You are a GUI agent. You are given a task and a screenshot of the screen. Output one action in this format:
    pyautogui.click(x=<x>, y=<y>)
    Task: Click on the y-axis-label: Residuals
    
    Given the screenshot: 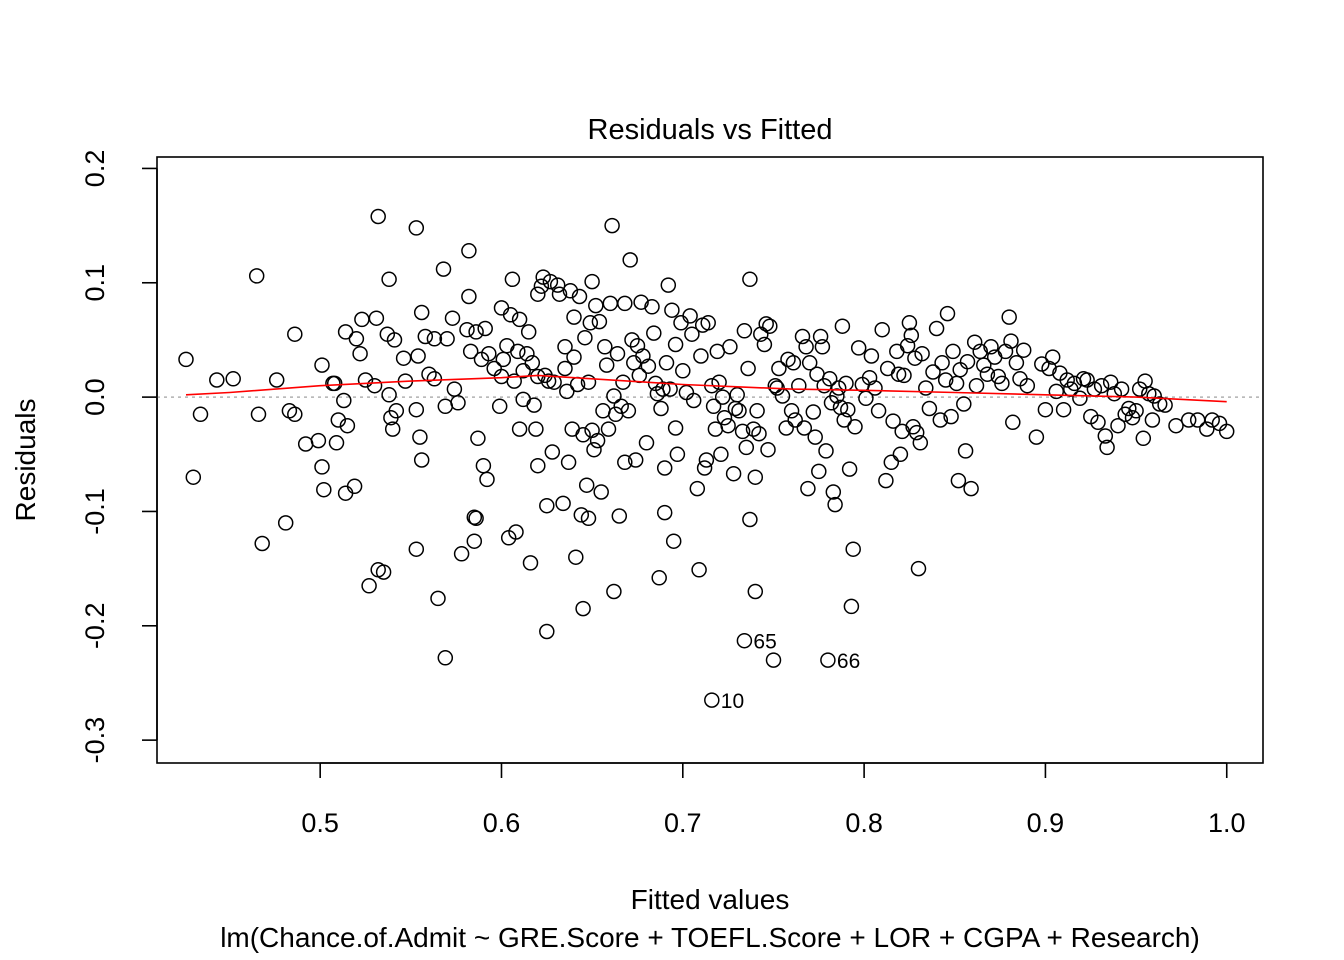 What is the action you would take?
    pyautogui.click(x=25, y=460)
    